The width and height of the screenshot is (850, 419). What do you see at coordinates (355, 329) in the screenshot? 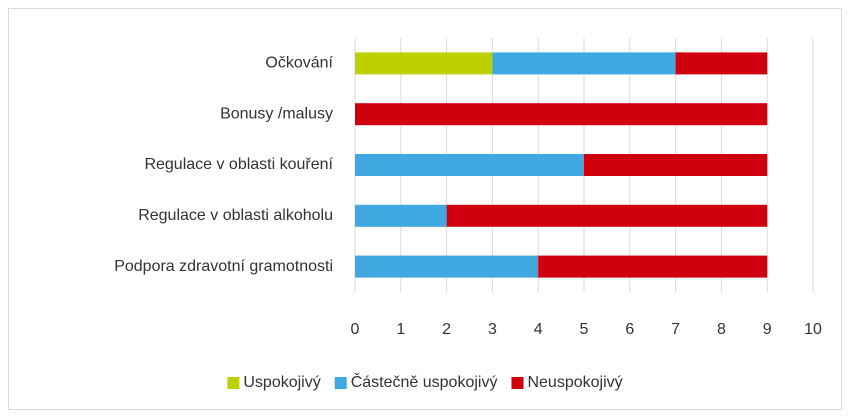
I see `x-tick-label: 0` at bounding box center [355, 329].